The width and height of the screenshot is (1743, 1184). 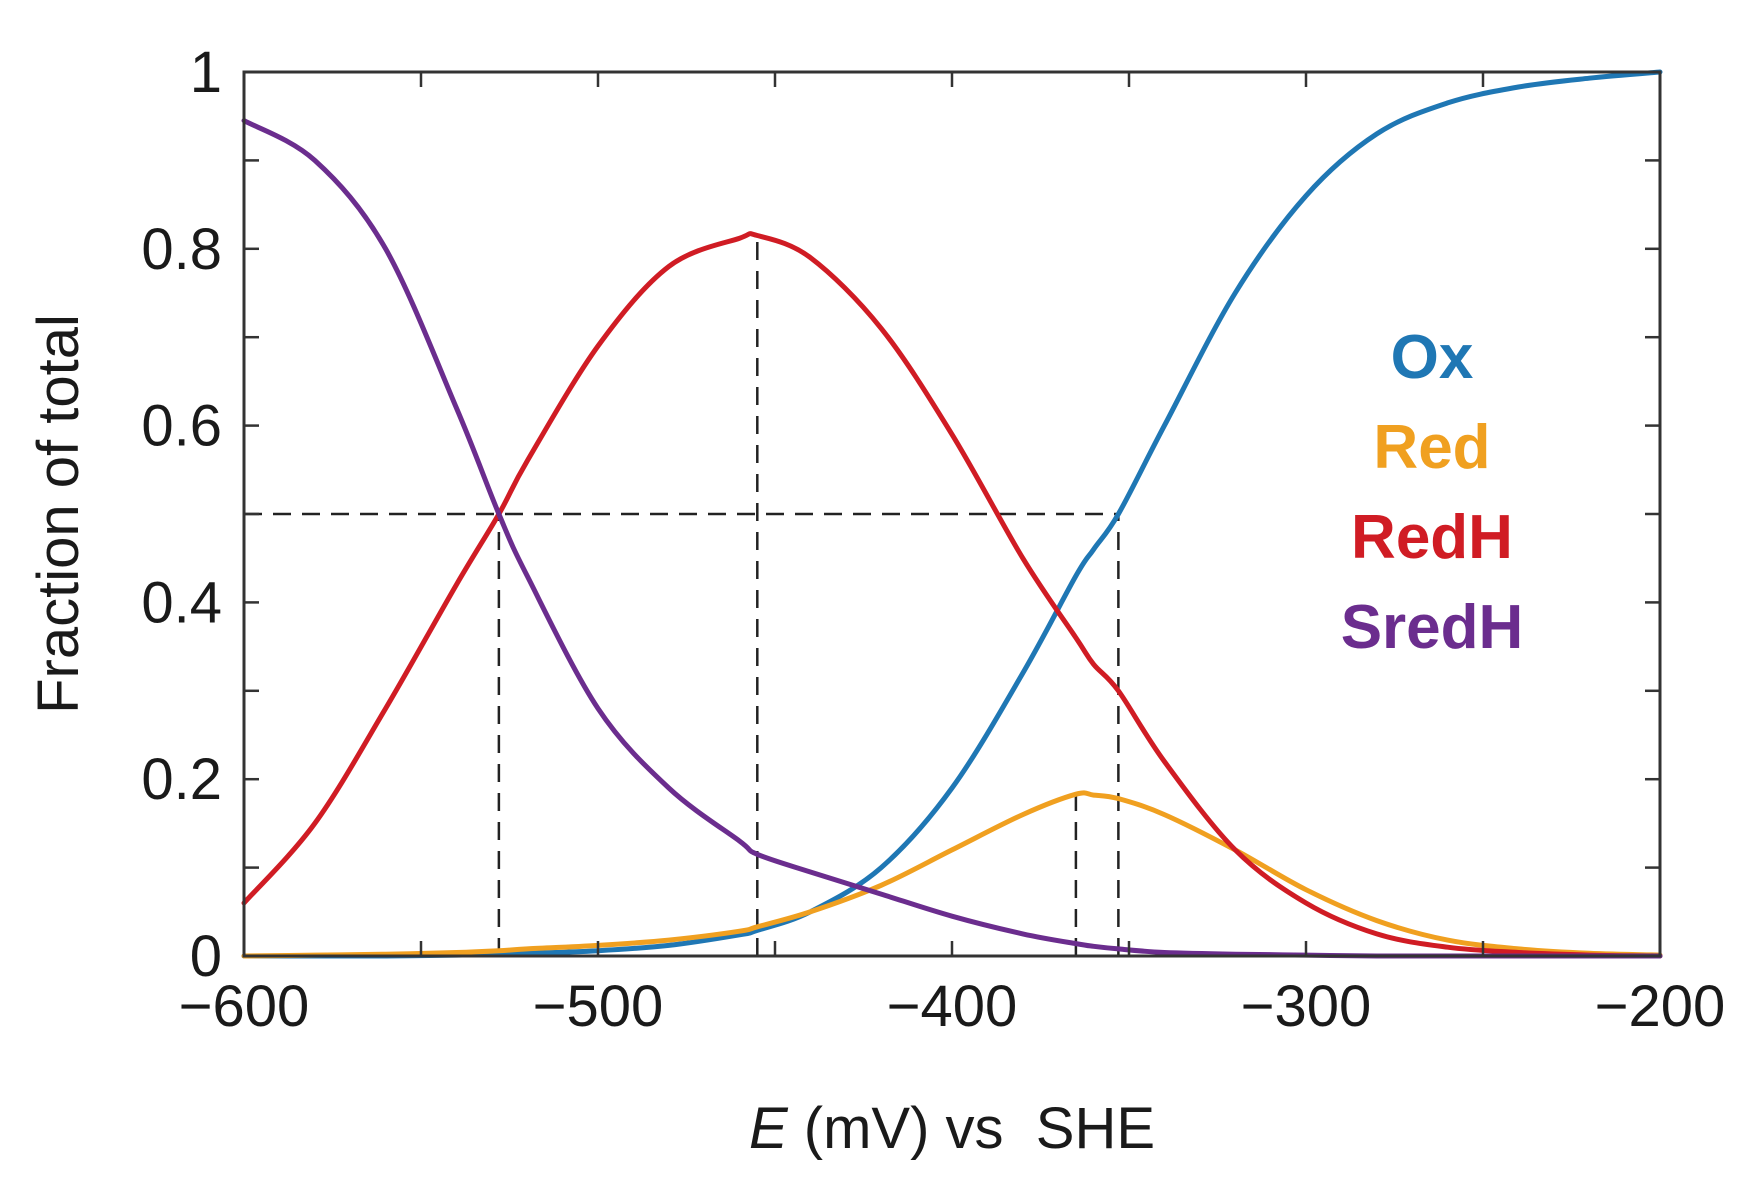 I want to click on x-axis-label-rest: (mV) vs SHE, so click(x=971, y=1128).